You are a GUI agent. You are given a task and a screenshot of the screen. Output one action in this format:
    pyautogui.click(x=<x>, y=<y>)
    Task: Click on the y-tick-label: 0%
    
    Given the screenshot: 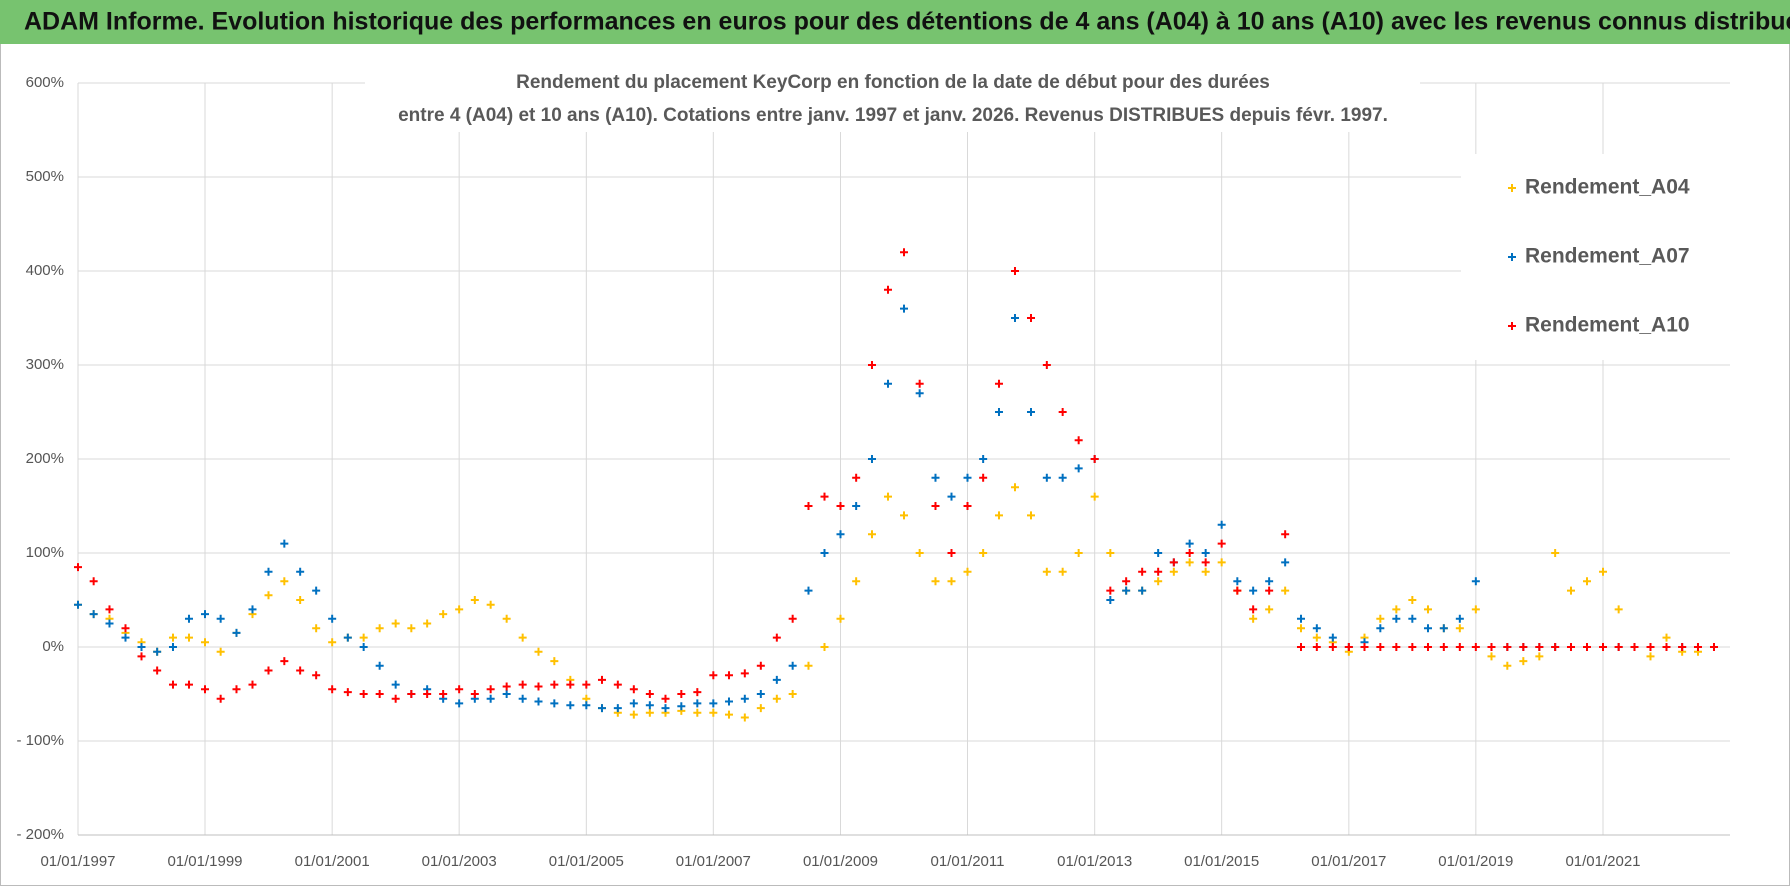 What is the action you would take?
    pyautogui.click(x=53, y=646)
    